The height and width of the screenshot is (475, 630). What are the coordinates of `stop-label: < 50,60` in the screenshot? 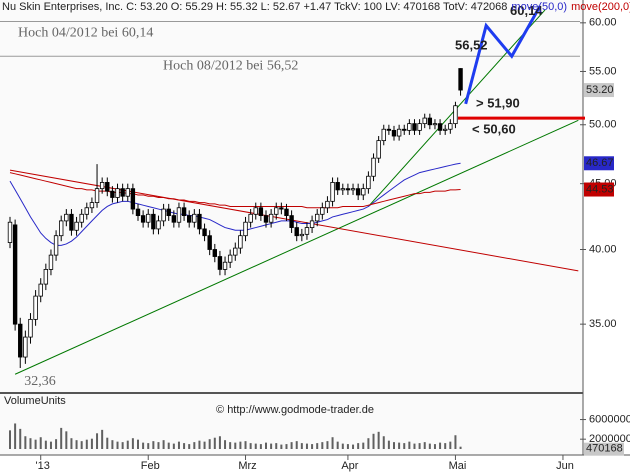 It's located at (494, 129).